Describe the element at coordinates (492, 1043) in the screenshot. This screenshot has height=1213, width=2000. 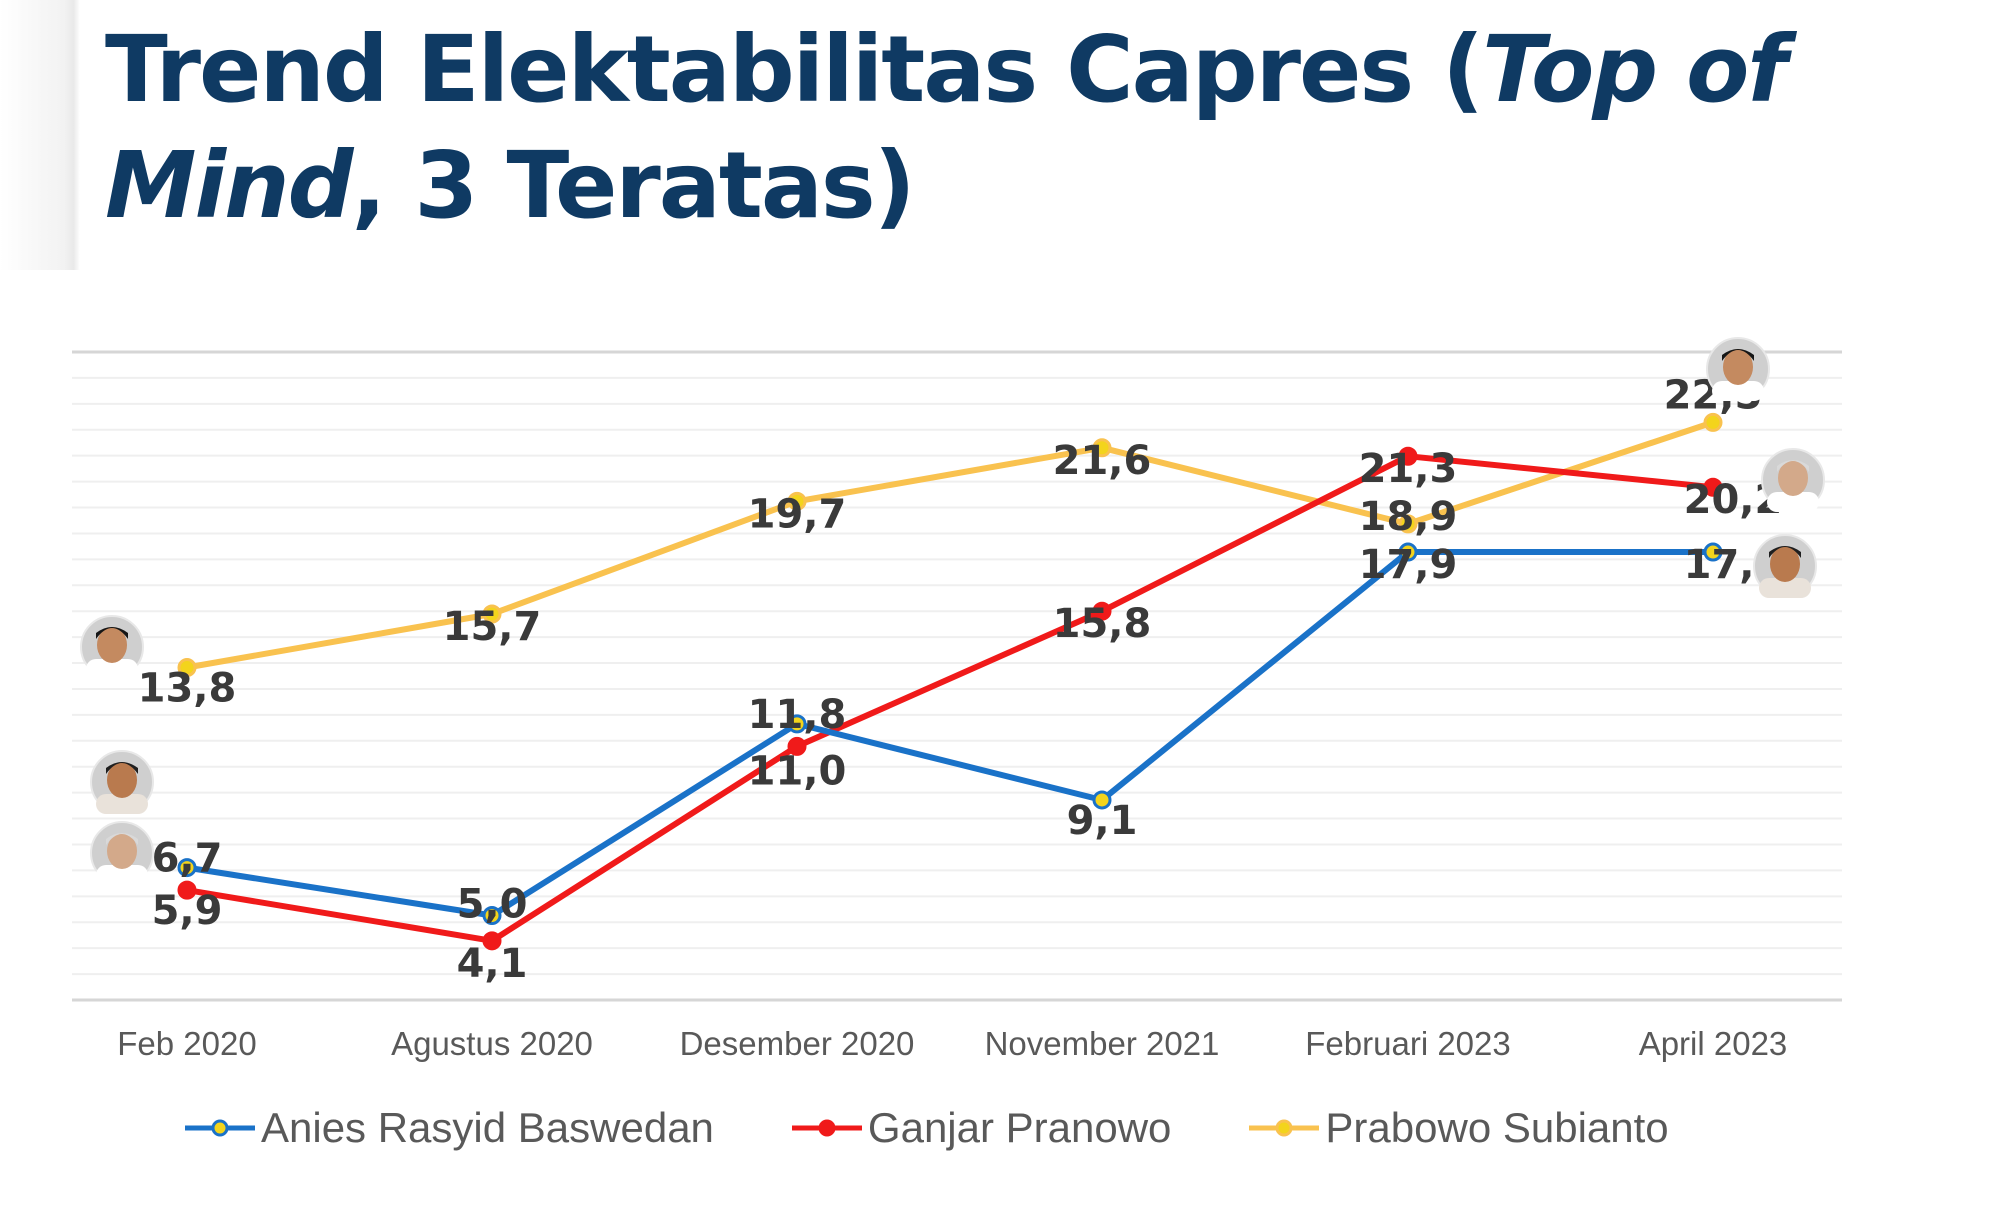
I see `x-tick-label: Agustus 2020` at that location.